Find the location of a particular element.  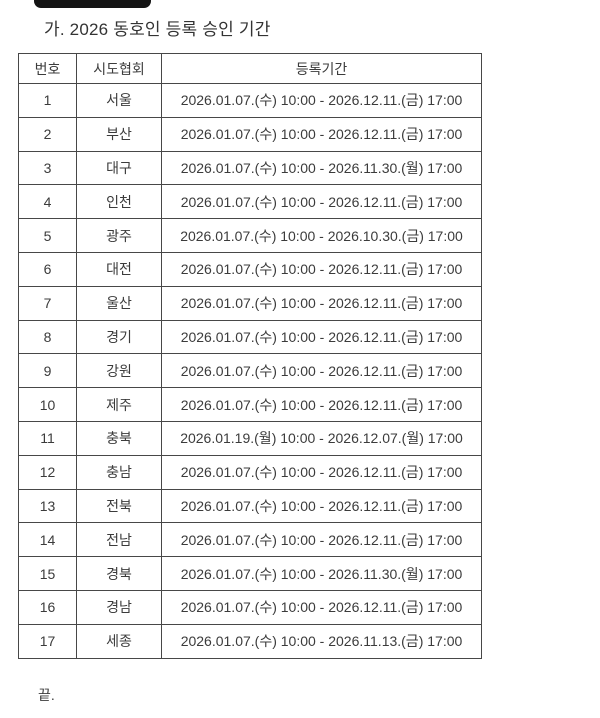

column-header-number: 번호 is located at coordinates (47, 68).